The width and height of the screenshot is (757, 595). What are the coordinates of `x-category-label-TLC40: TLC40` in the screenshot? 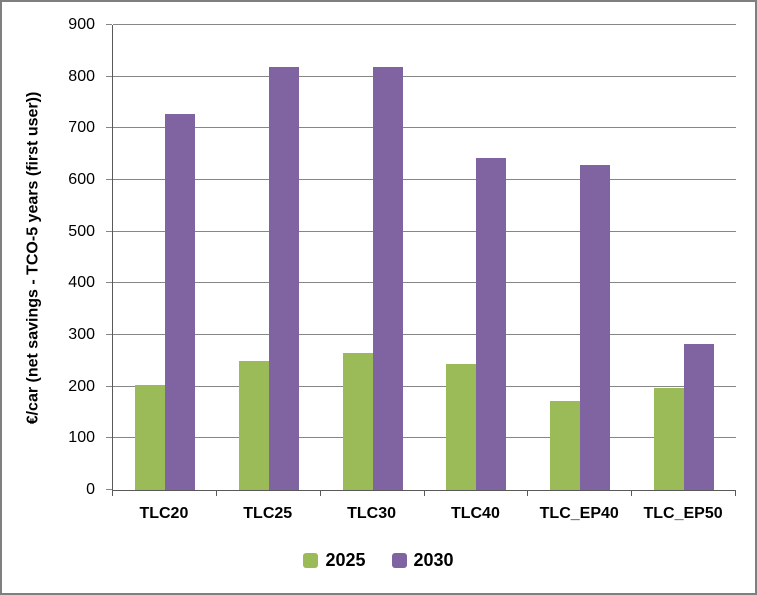 It's located at (475, 513).